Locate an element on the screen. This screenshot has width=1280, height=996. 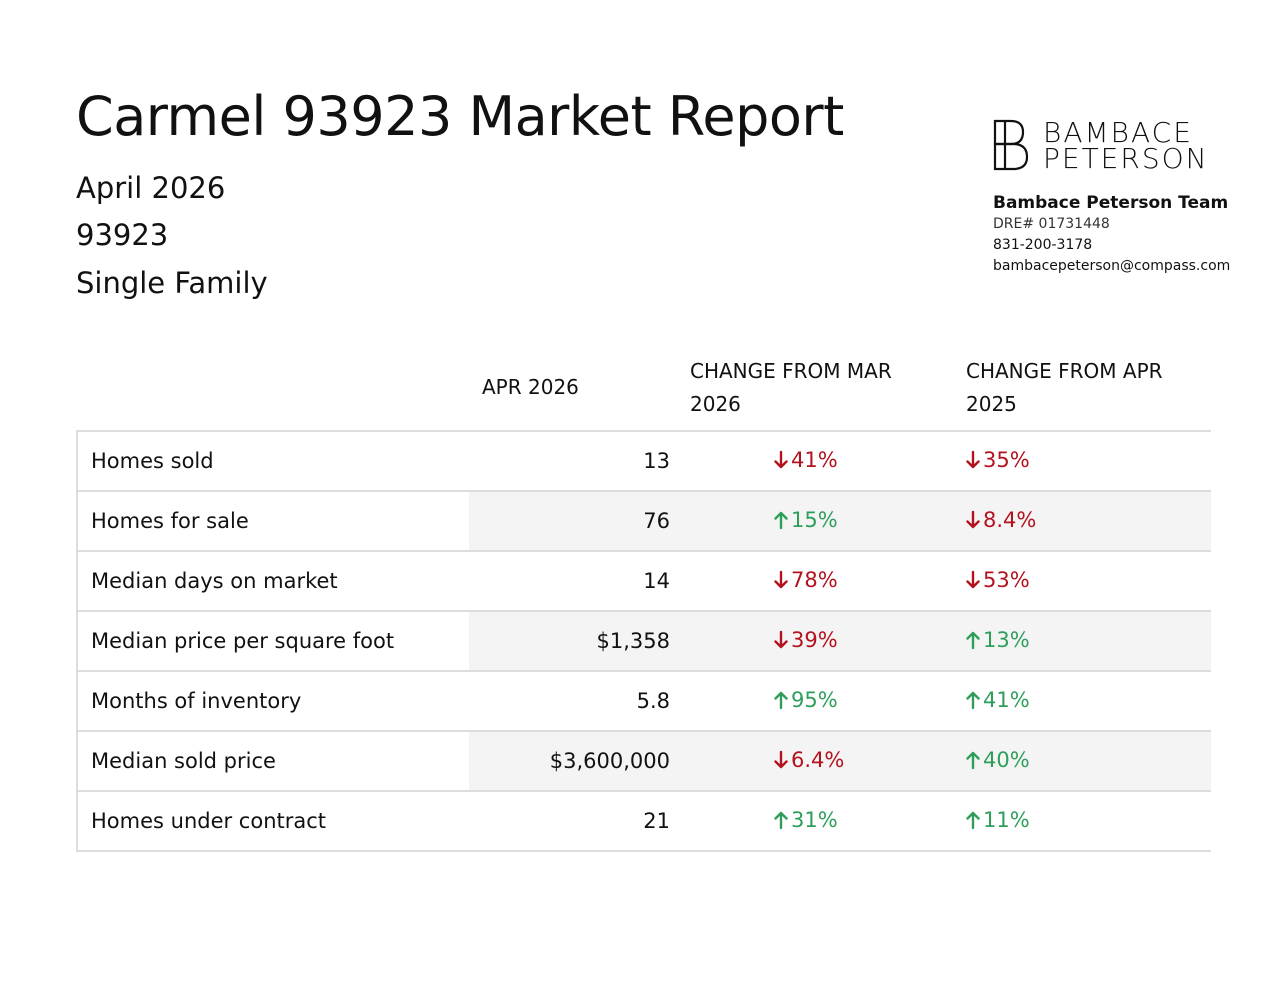
metric-value: 76 is located at coordinates (579, 521).